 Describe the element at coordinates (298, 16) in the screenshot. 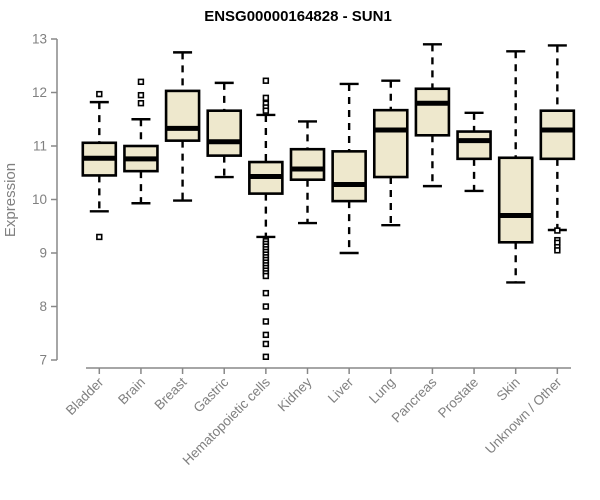

I see `chart-title: ENSG00000164828 - SUN1` at that location.